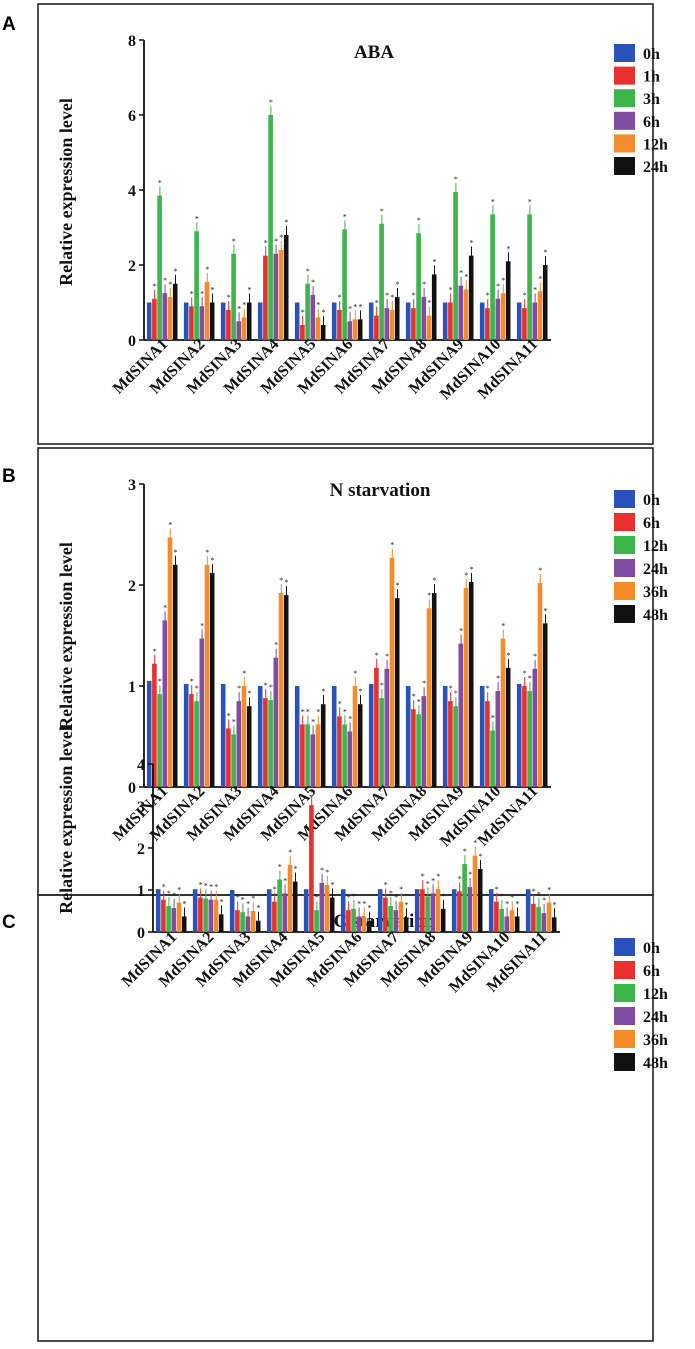  I want to click on y-tick-label: 6, so click(132, 116).